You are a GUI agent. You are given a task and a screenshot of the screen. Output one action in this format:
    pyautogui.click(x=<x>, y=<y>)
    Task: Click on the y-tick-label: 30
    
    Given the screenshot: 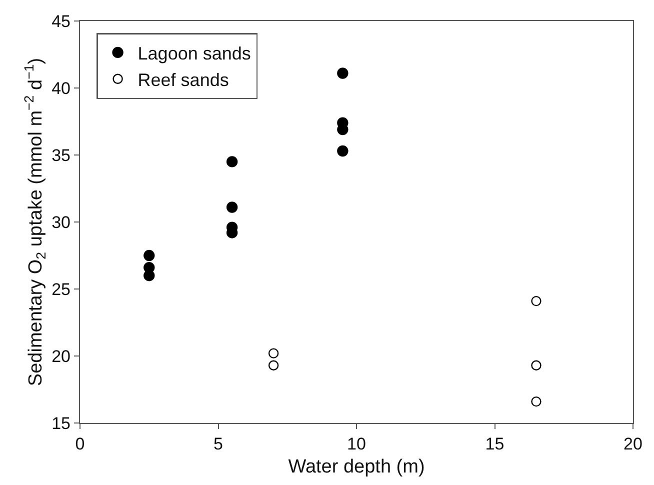 What is the action you would take?
    pyautogui.click(x=61, y=222)
    